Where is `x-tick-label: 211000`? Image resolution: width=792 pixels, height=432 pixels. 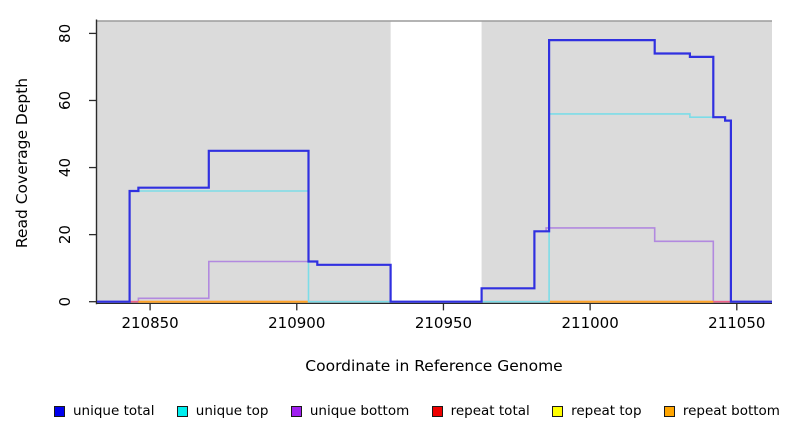 x-tick-label: 211000 is located at coordinates (589, 323).